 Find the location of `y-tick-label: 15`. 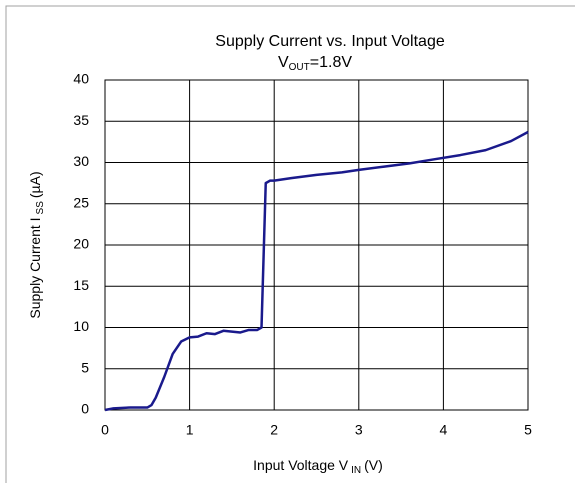

y-tick-label: 15 is located at coordinates (81, 285).